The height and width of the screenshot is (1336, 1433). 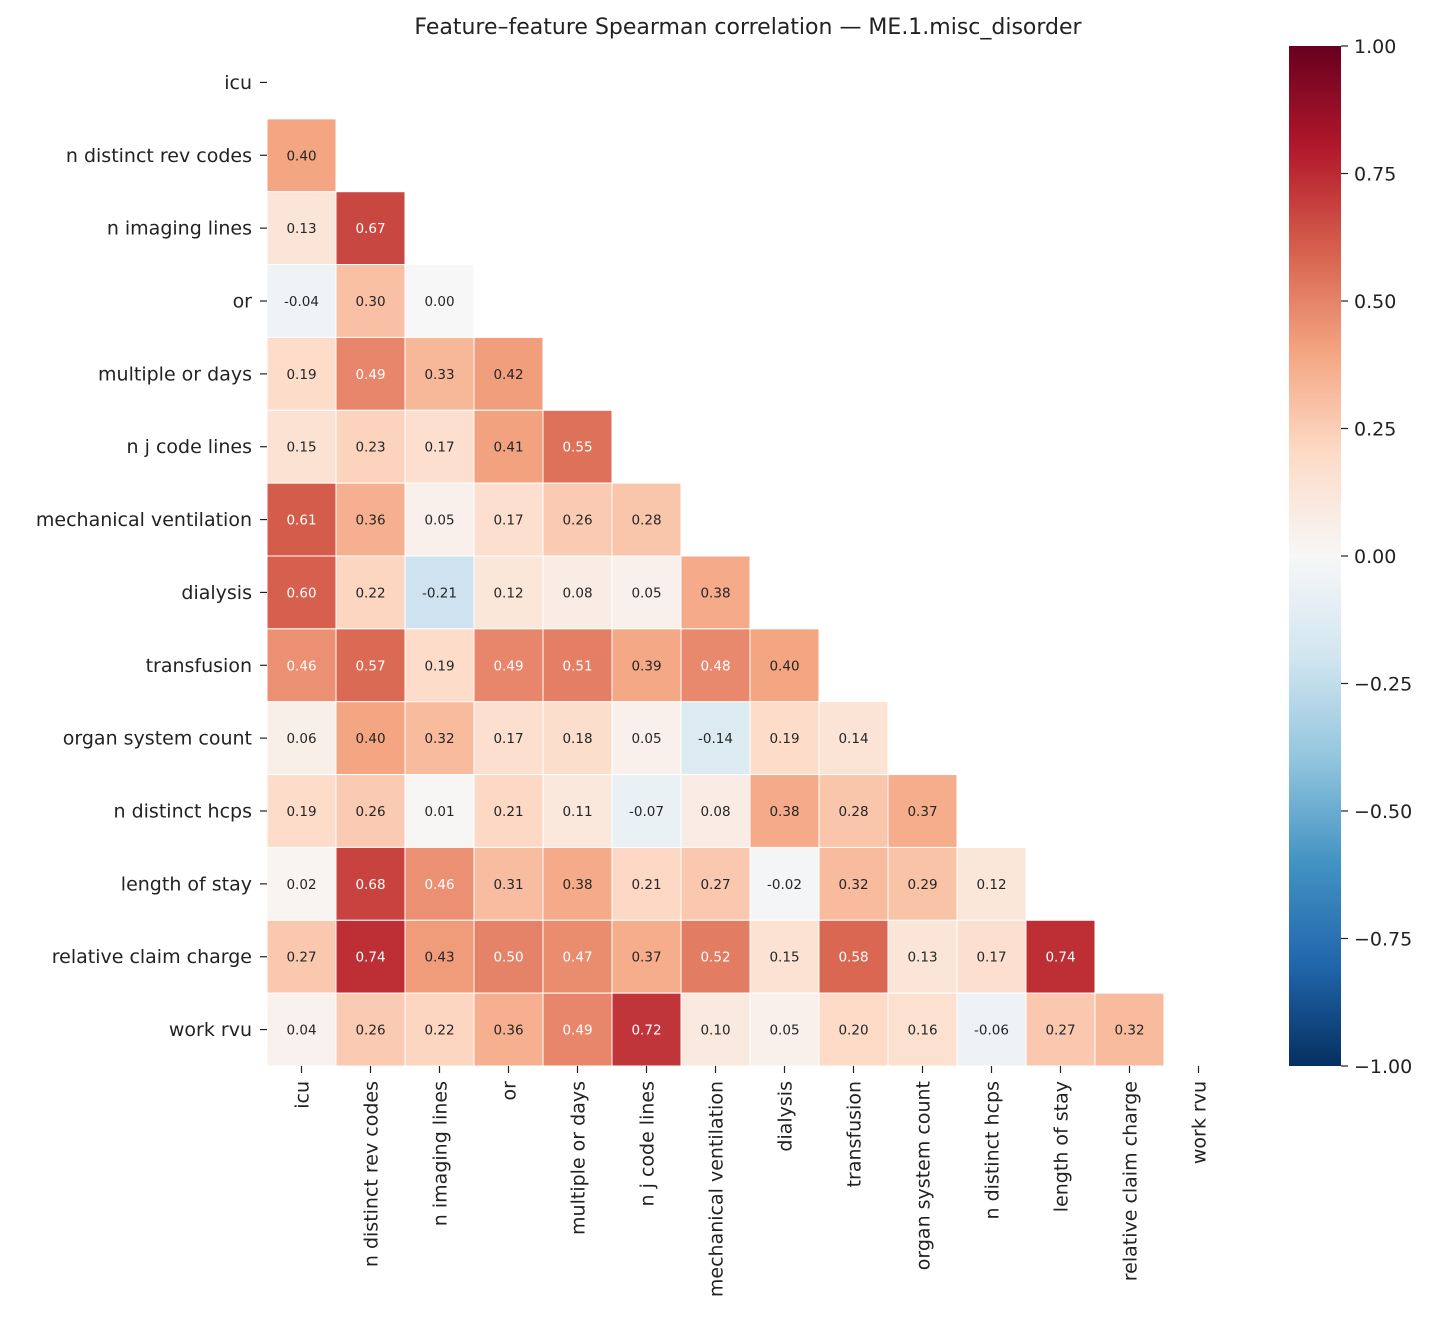 I want to click on heatmap-cell: 0.49, so click(x=370, y=373).